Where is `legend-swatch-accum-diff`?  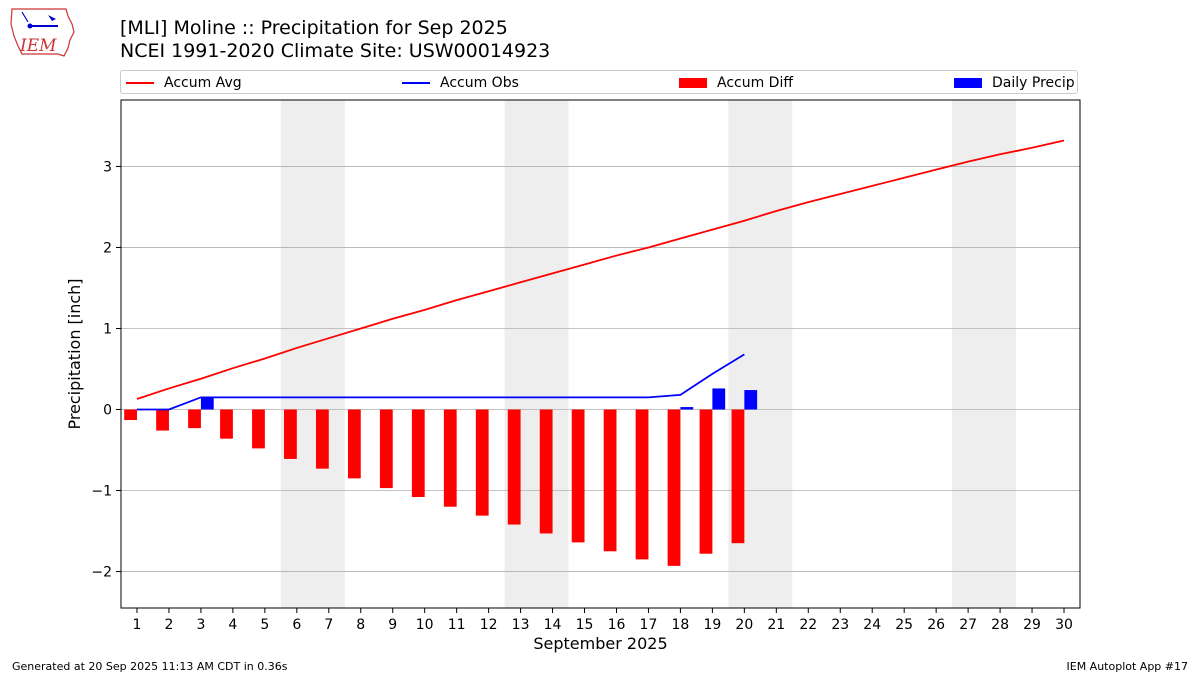 legend-swatch-accum-diff is located at coordinates (693, 83).